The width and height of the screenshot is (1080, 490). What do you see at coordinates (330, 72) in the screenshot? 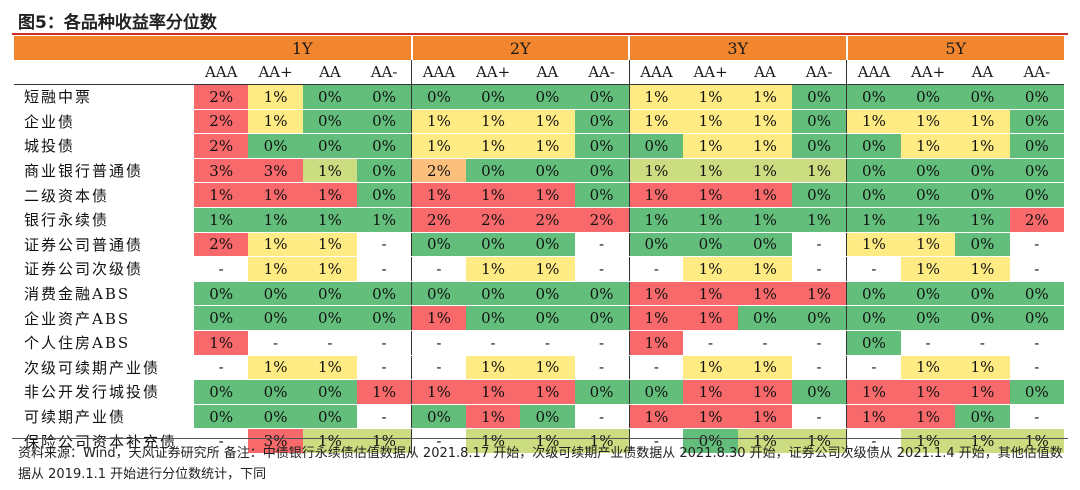
I see `rating-header-1y-3: AA` at bounding box center [330, 72].